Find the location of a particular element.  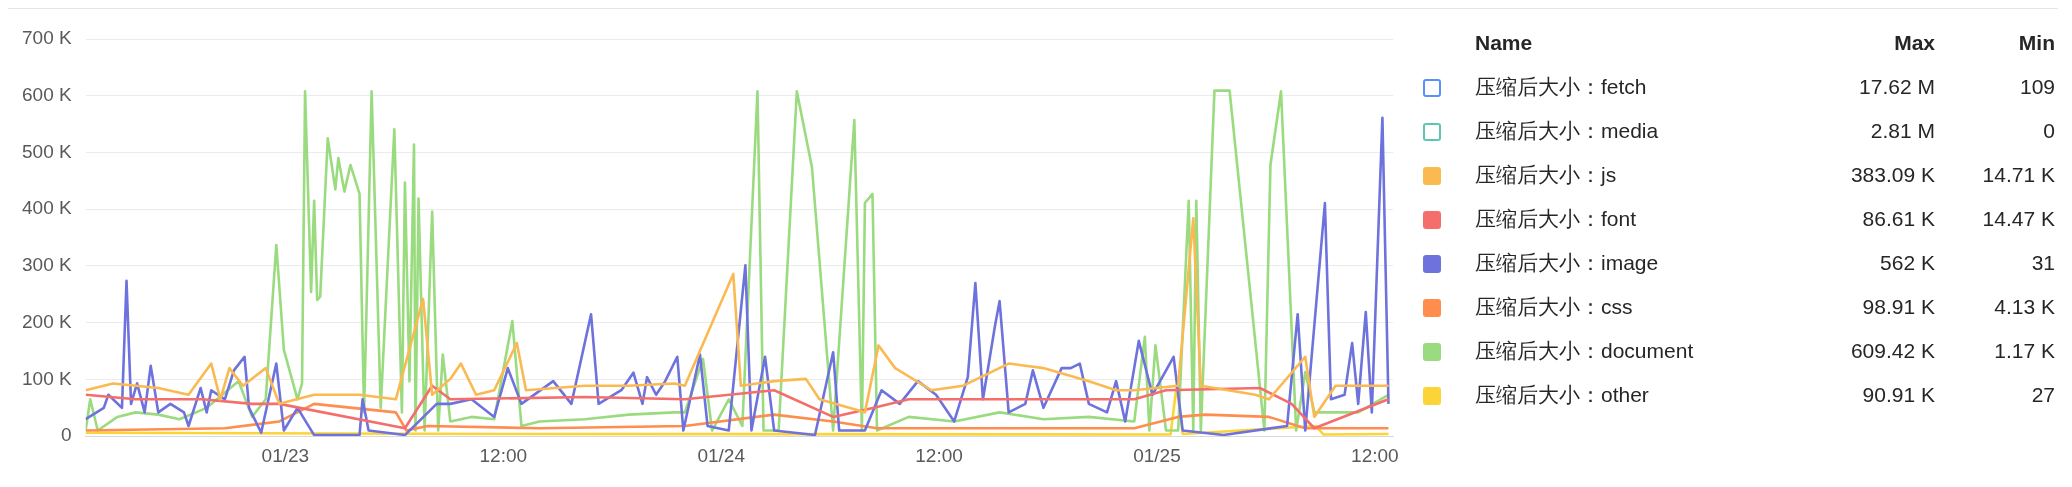

text: 17.62 M is located at coordinates (1896, 87).